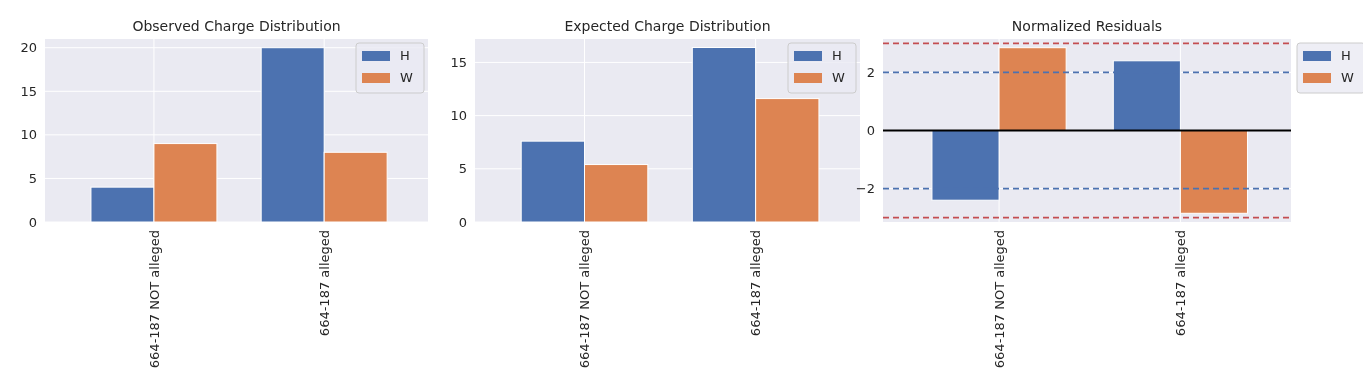 This screenshot has width=1371, height=384. I want to click on y-tick-label: 20, so click(28, 48).